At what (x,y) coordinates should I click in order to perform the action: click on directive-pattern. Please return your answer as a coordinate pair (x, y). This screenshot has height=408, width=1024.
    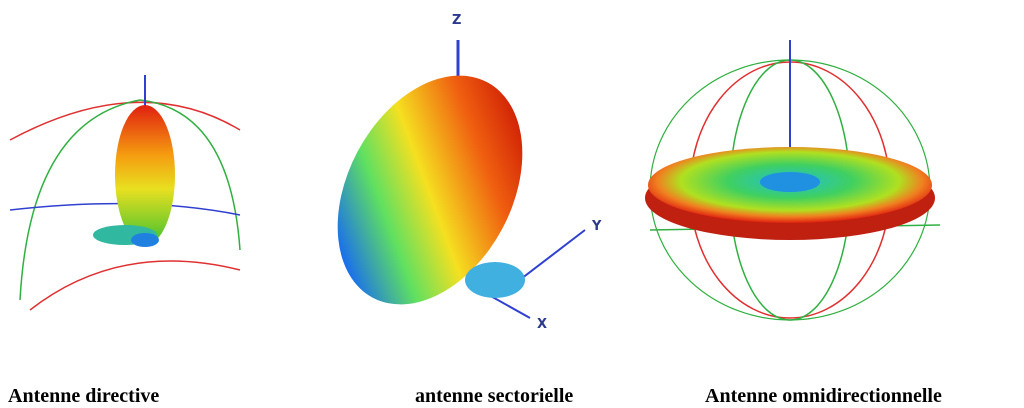
    Looking at the image, I should click on (125, 193).